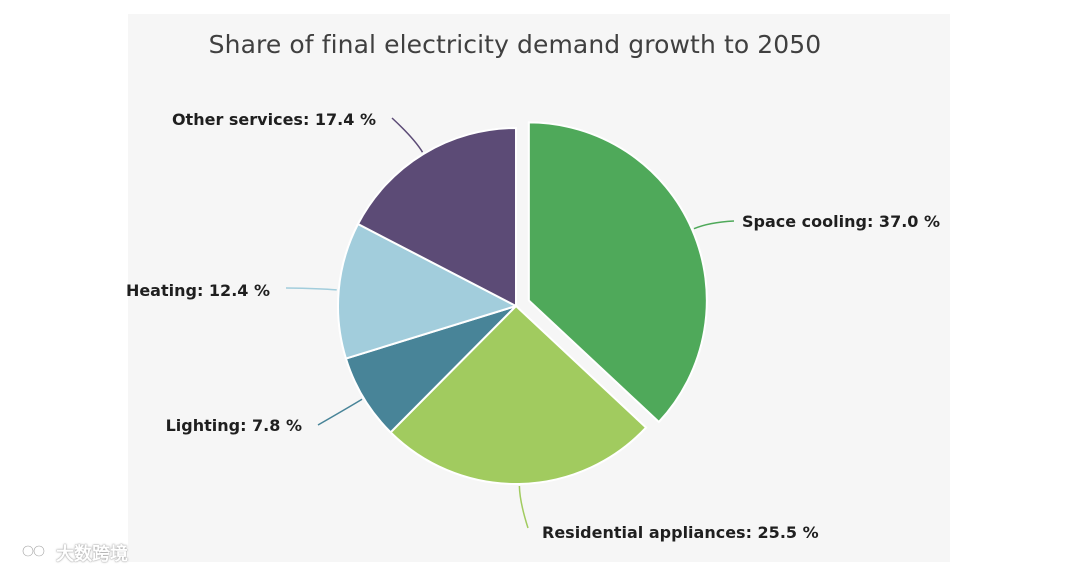 The width and height of the screenshot is (1080, 576). What do you see at coordinates (841, 221) in the screenshot?
I see `slice-label-space-cooling: Space cooling: 37.0 %` at bounding box center [841, 221].